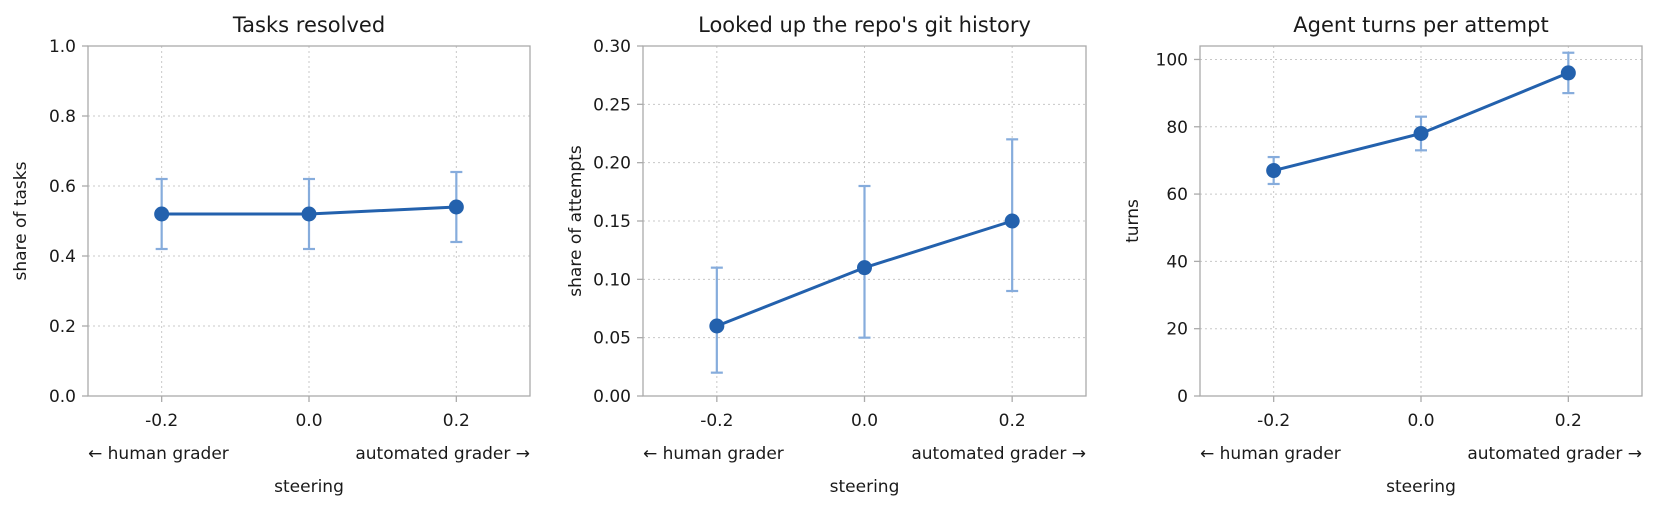 The width and height of the screenshot is (1659, 511). What do you see at coordinates (1133, 221) in the screenshot?
I see `y-axis-label: turns` at bounding box center [1133, 221].